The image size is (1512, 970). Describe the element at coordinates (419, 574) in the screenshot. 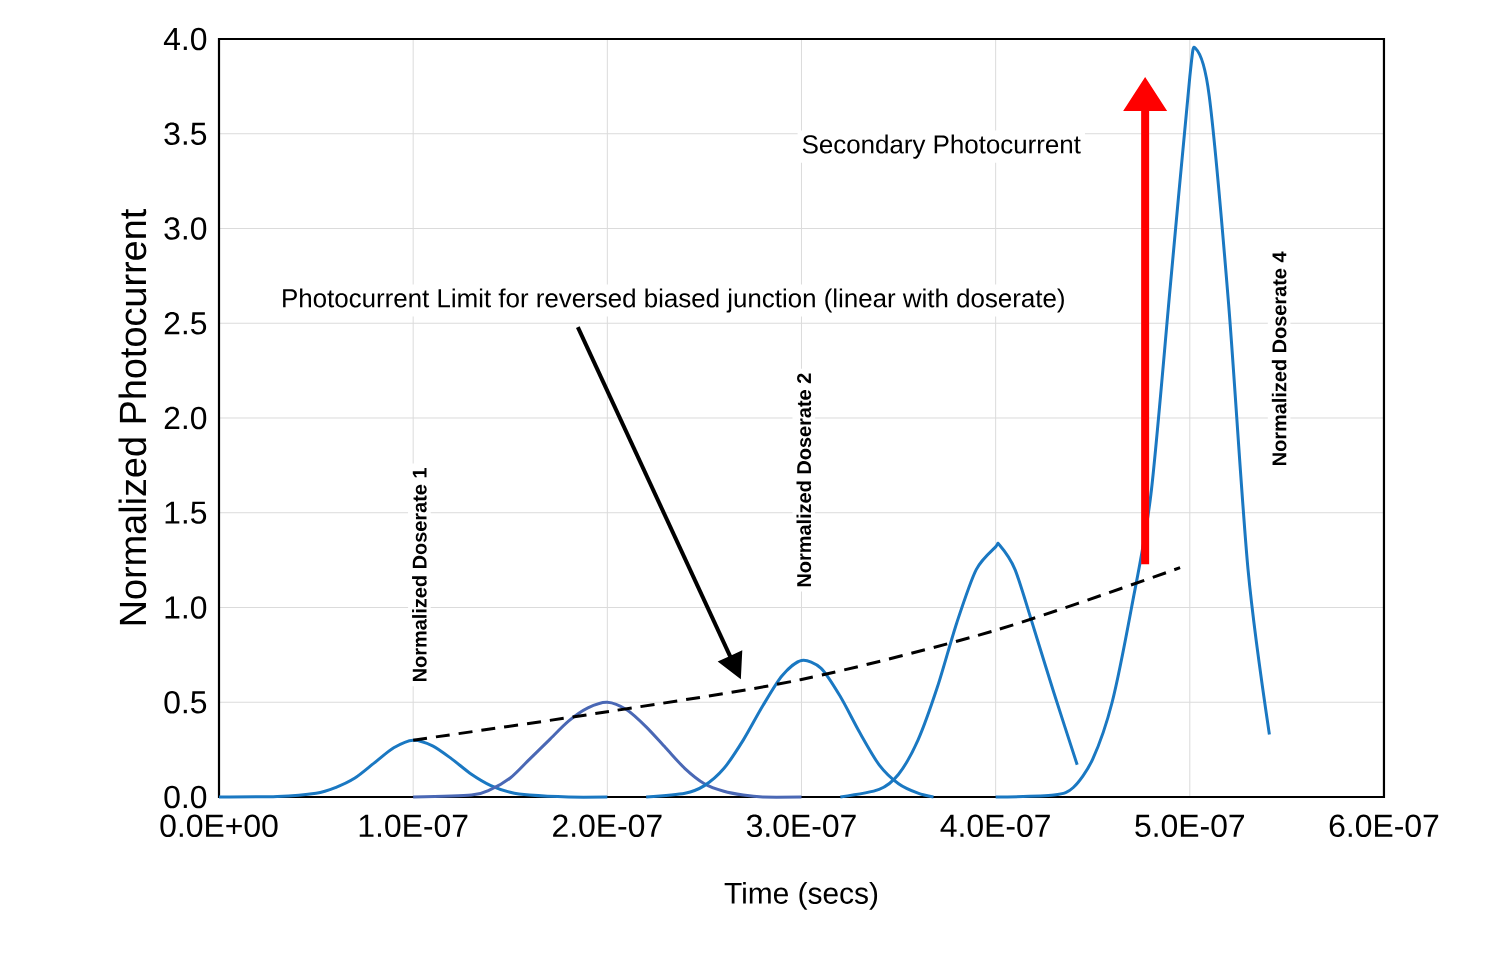

I see `annotation: Normalized Doserate 1` at that location.